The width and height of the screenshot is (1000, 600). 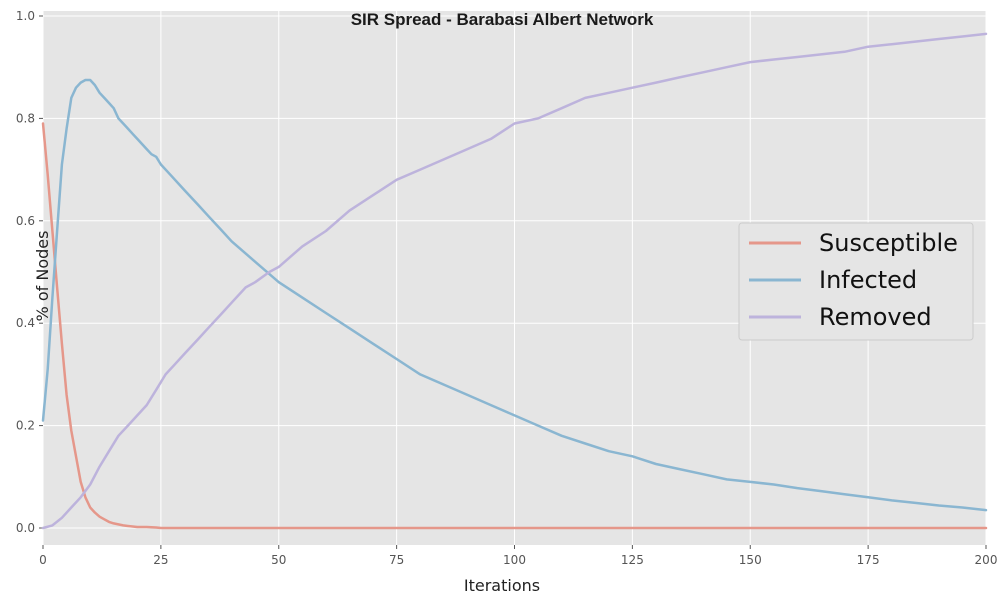 I want to click on y-tick-label: 0.2, so click(x=25, y=426).